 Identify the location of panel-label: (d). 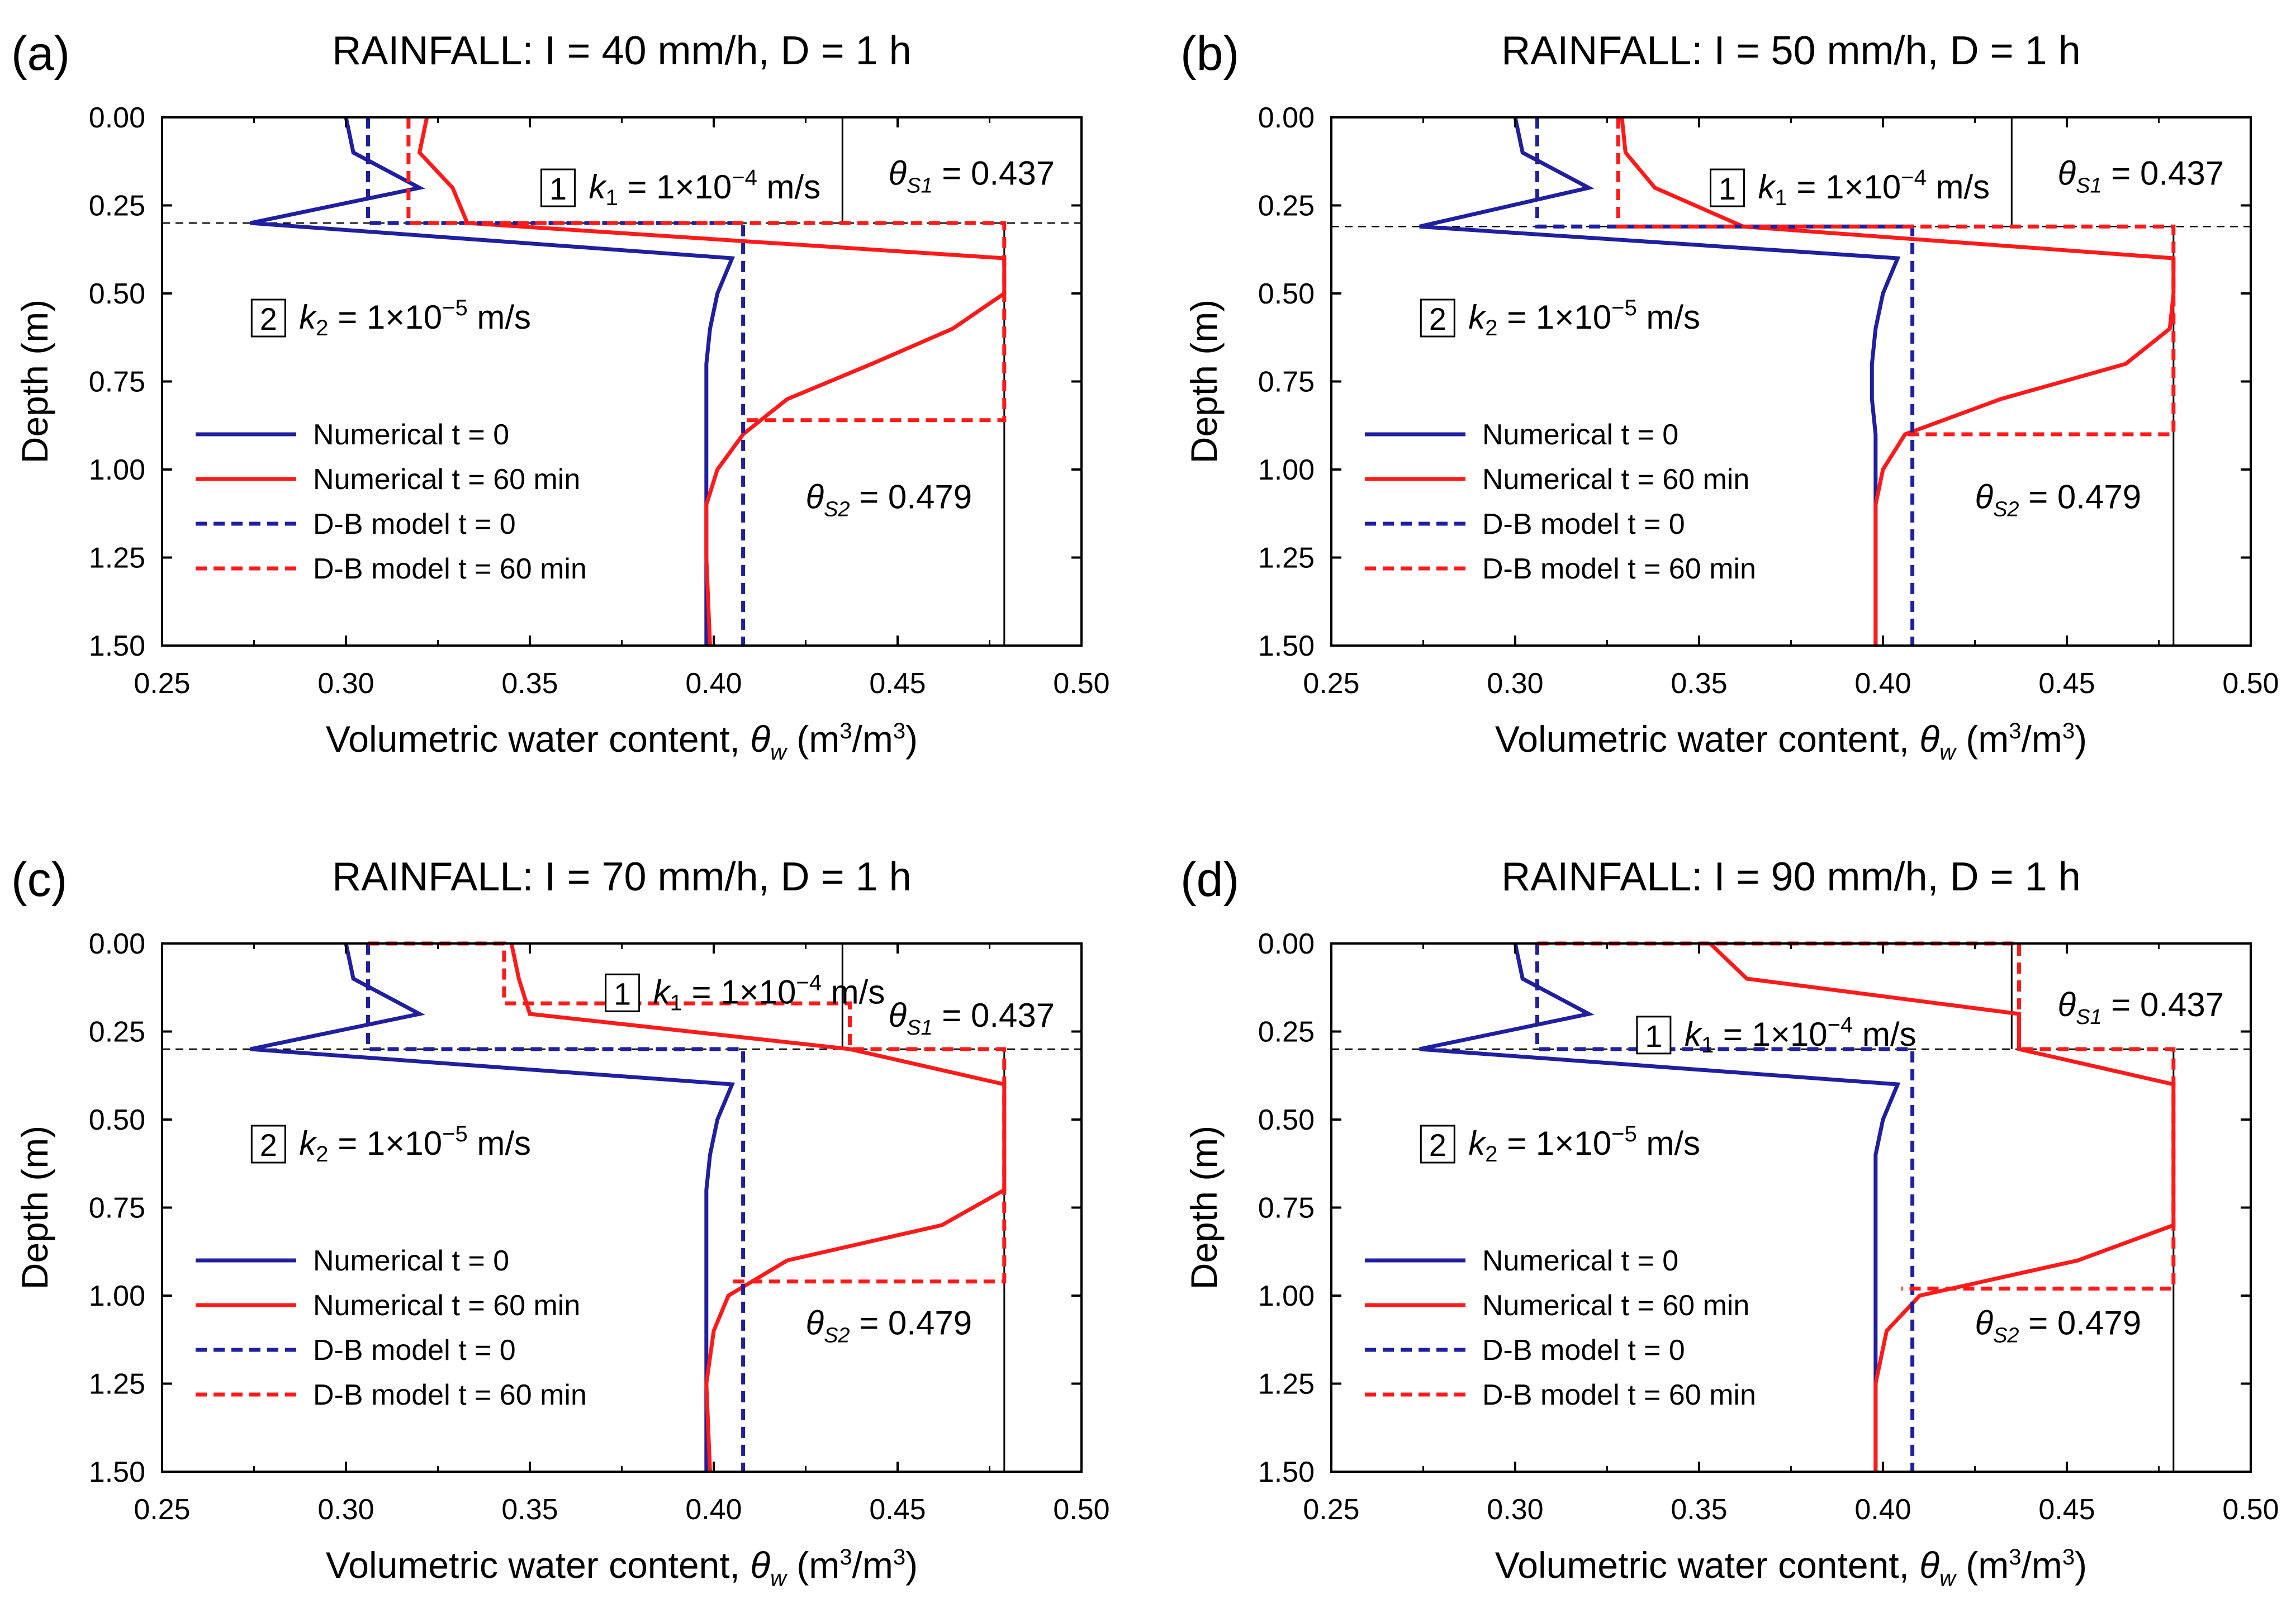
(1209, 880).